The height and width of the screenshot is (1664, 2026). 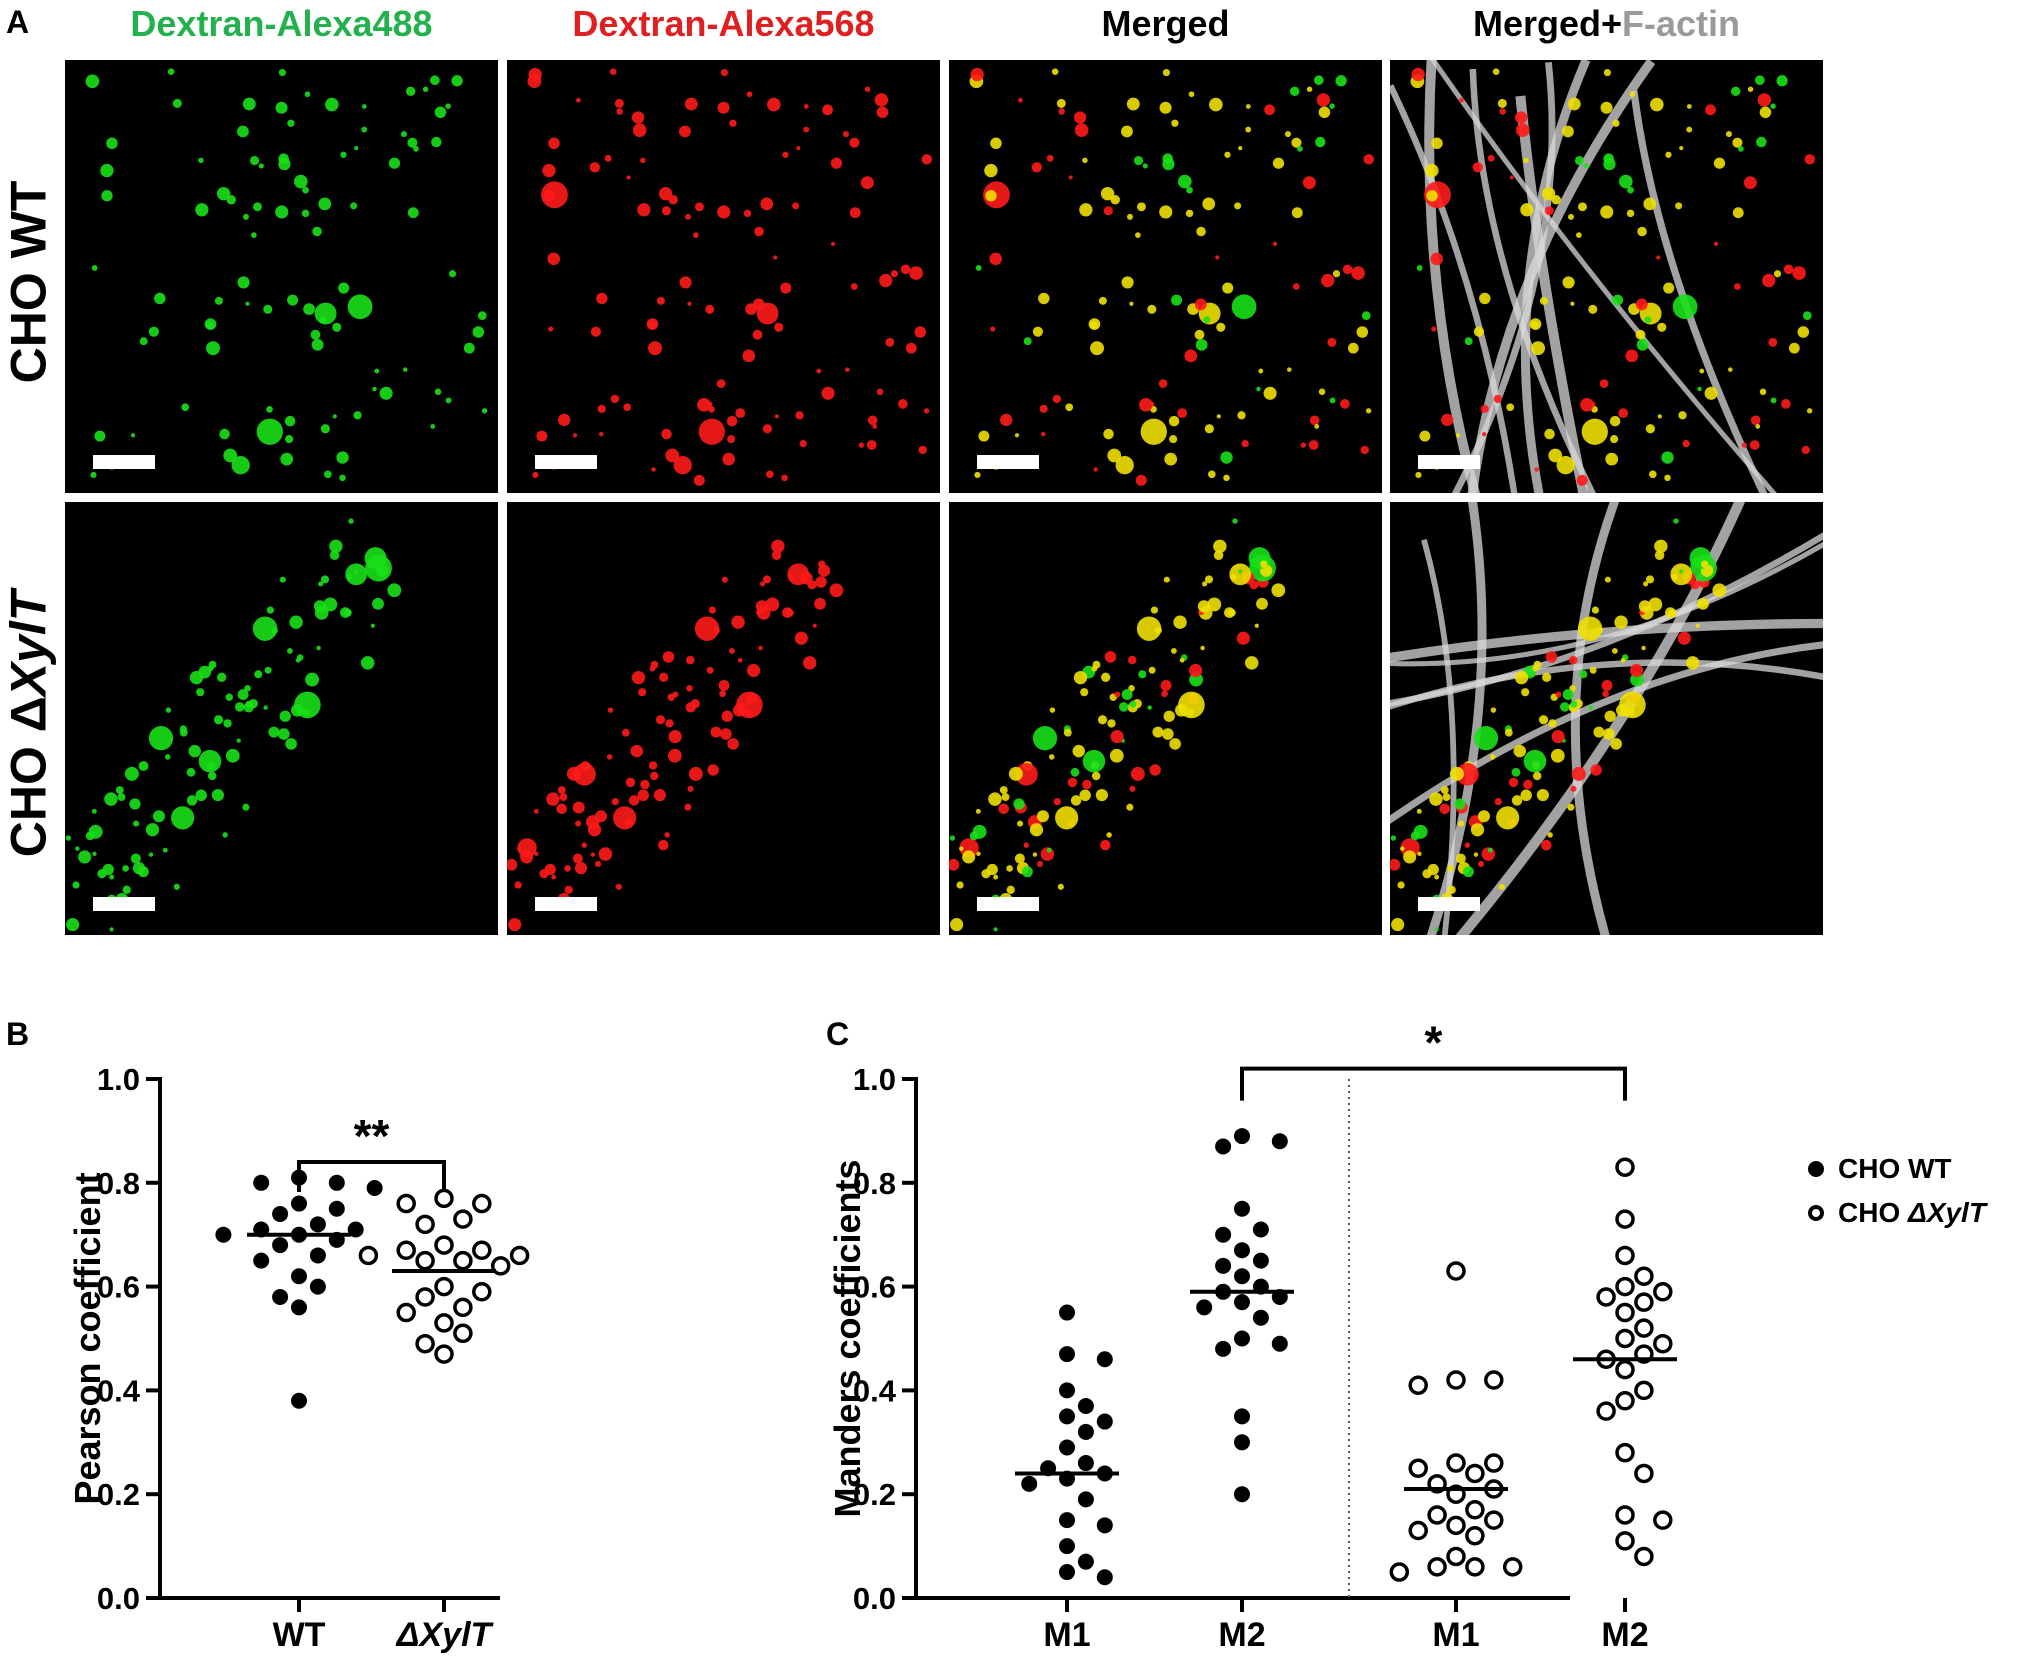 I want to click on row-label-gene: XylT, so click(x=28, y=643).